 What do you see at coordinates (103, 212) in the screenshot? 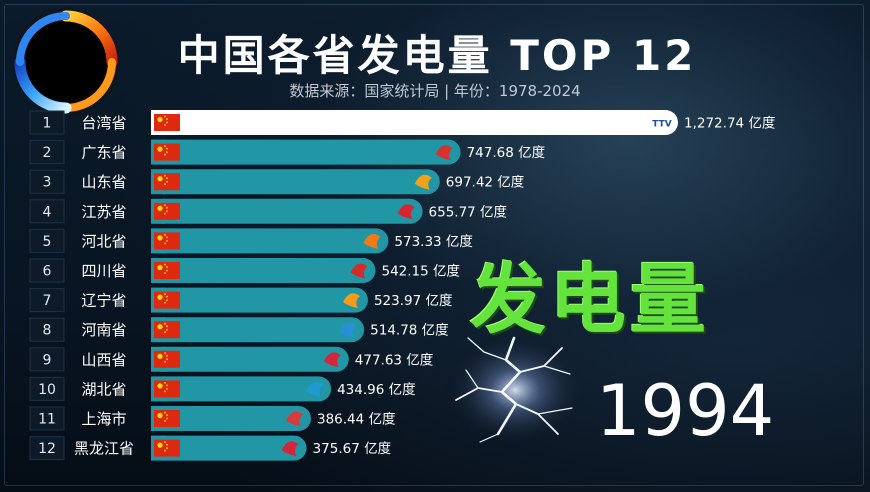
I see `province-label: 江苏省` at bounding box center [103, 212].